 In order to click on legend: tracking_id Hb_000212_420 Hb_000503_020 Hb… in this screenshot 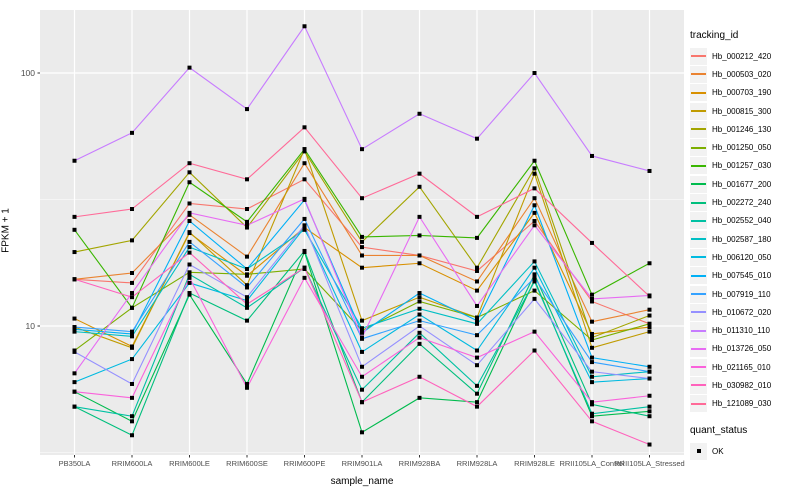, I will do `click(744, 244)`.